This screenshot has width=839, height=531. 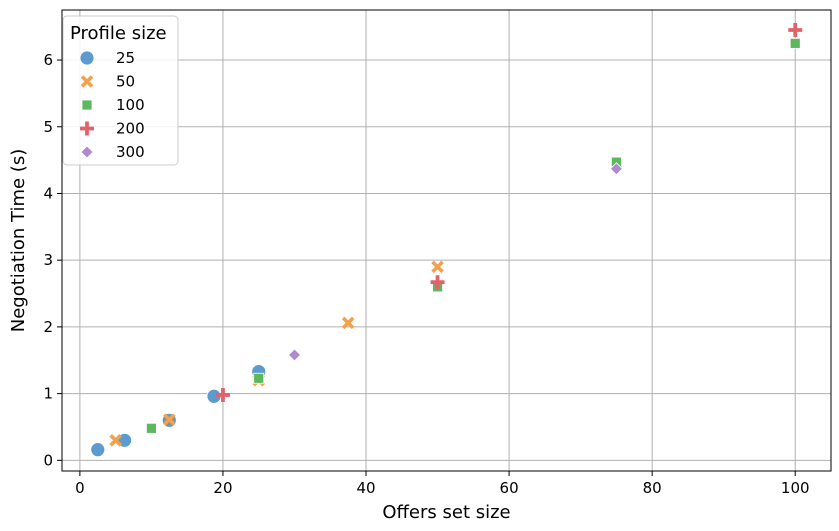 What do you see at coordinates (125, 58) in the screenshot?
I see `legend-label: 25` at bounding box center [125, 58].